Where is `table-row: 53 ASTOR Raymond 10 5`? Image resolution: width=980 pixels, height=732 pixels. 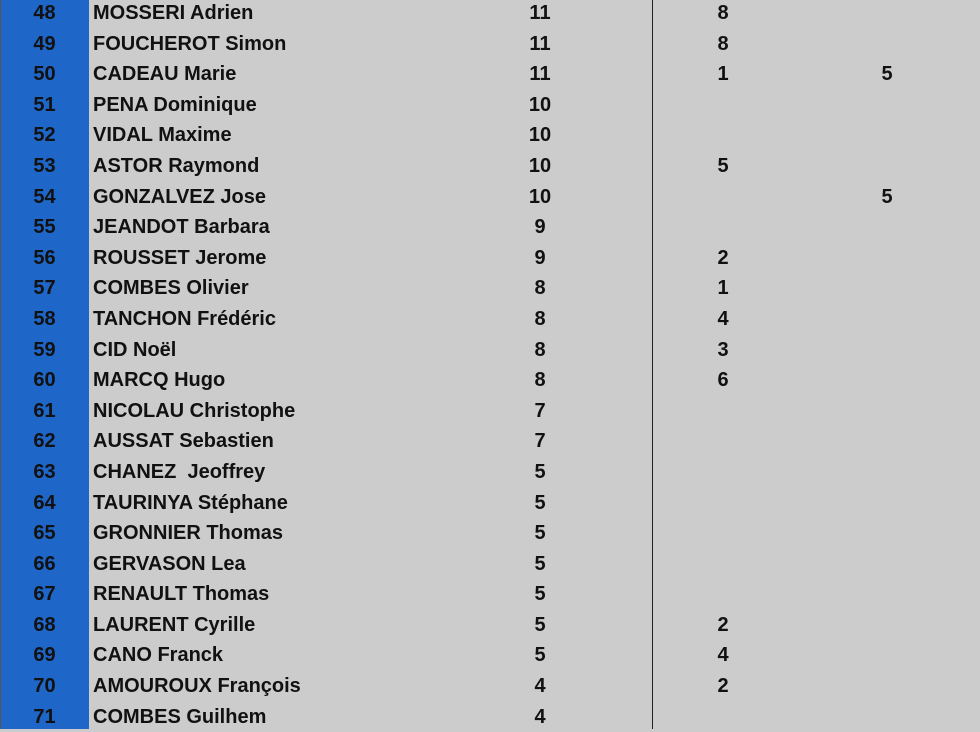
table-row: 53 ASTOR Raymond 10 5 is located at coordinates (490, 166).